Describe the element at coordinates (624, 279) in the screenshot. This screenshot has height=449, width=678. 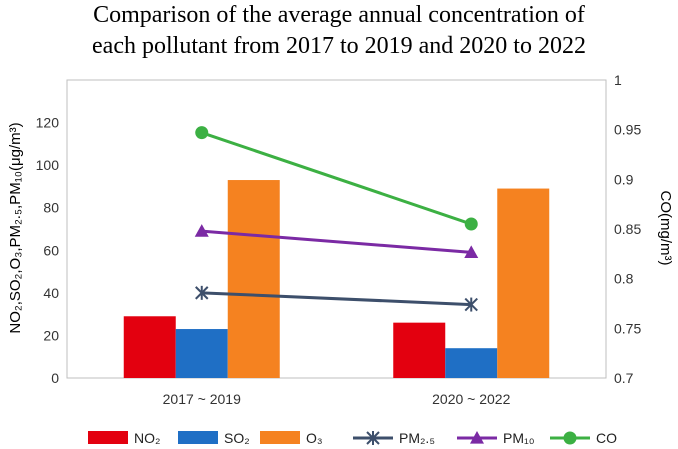
I see `y-tick-right: 0.8` at that location.